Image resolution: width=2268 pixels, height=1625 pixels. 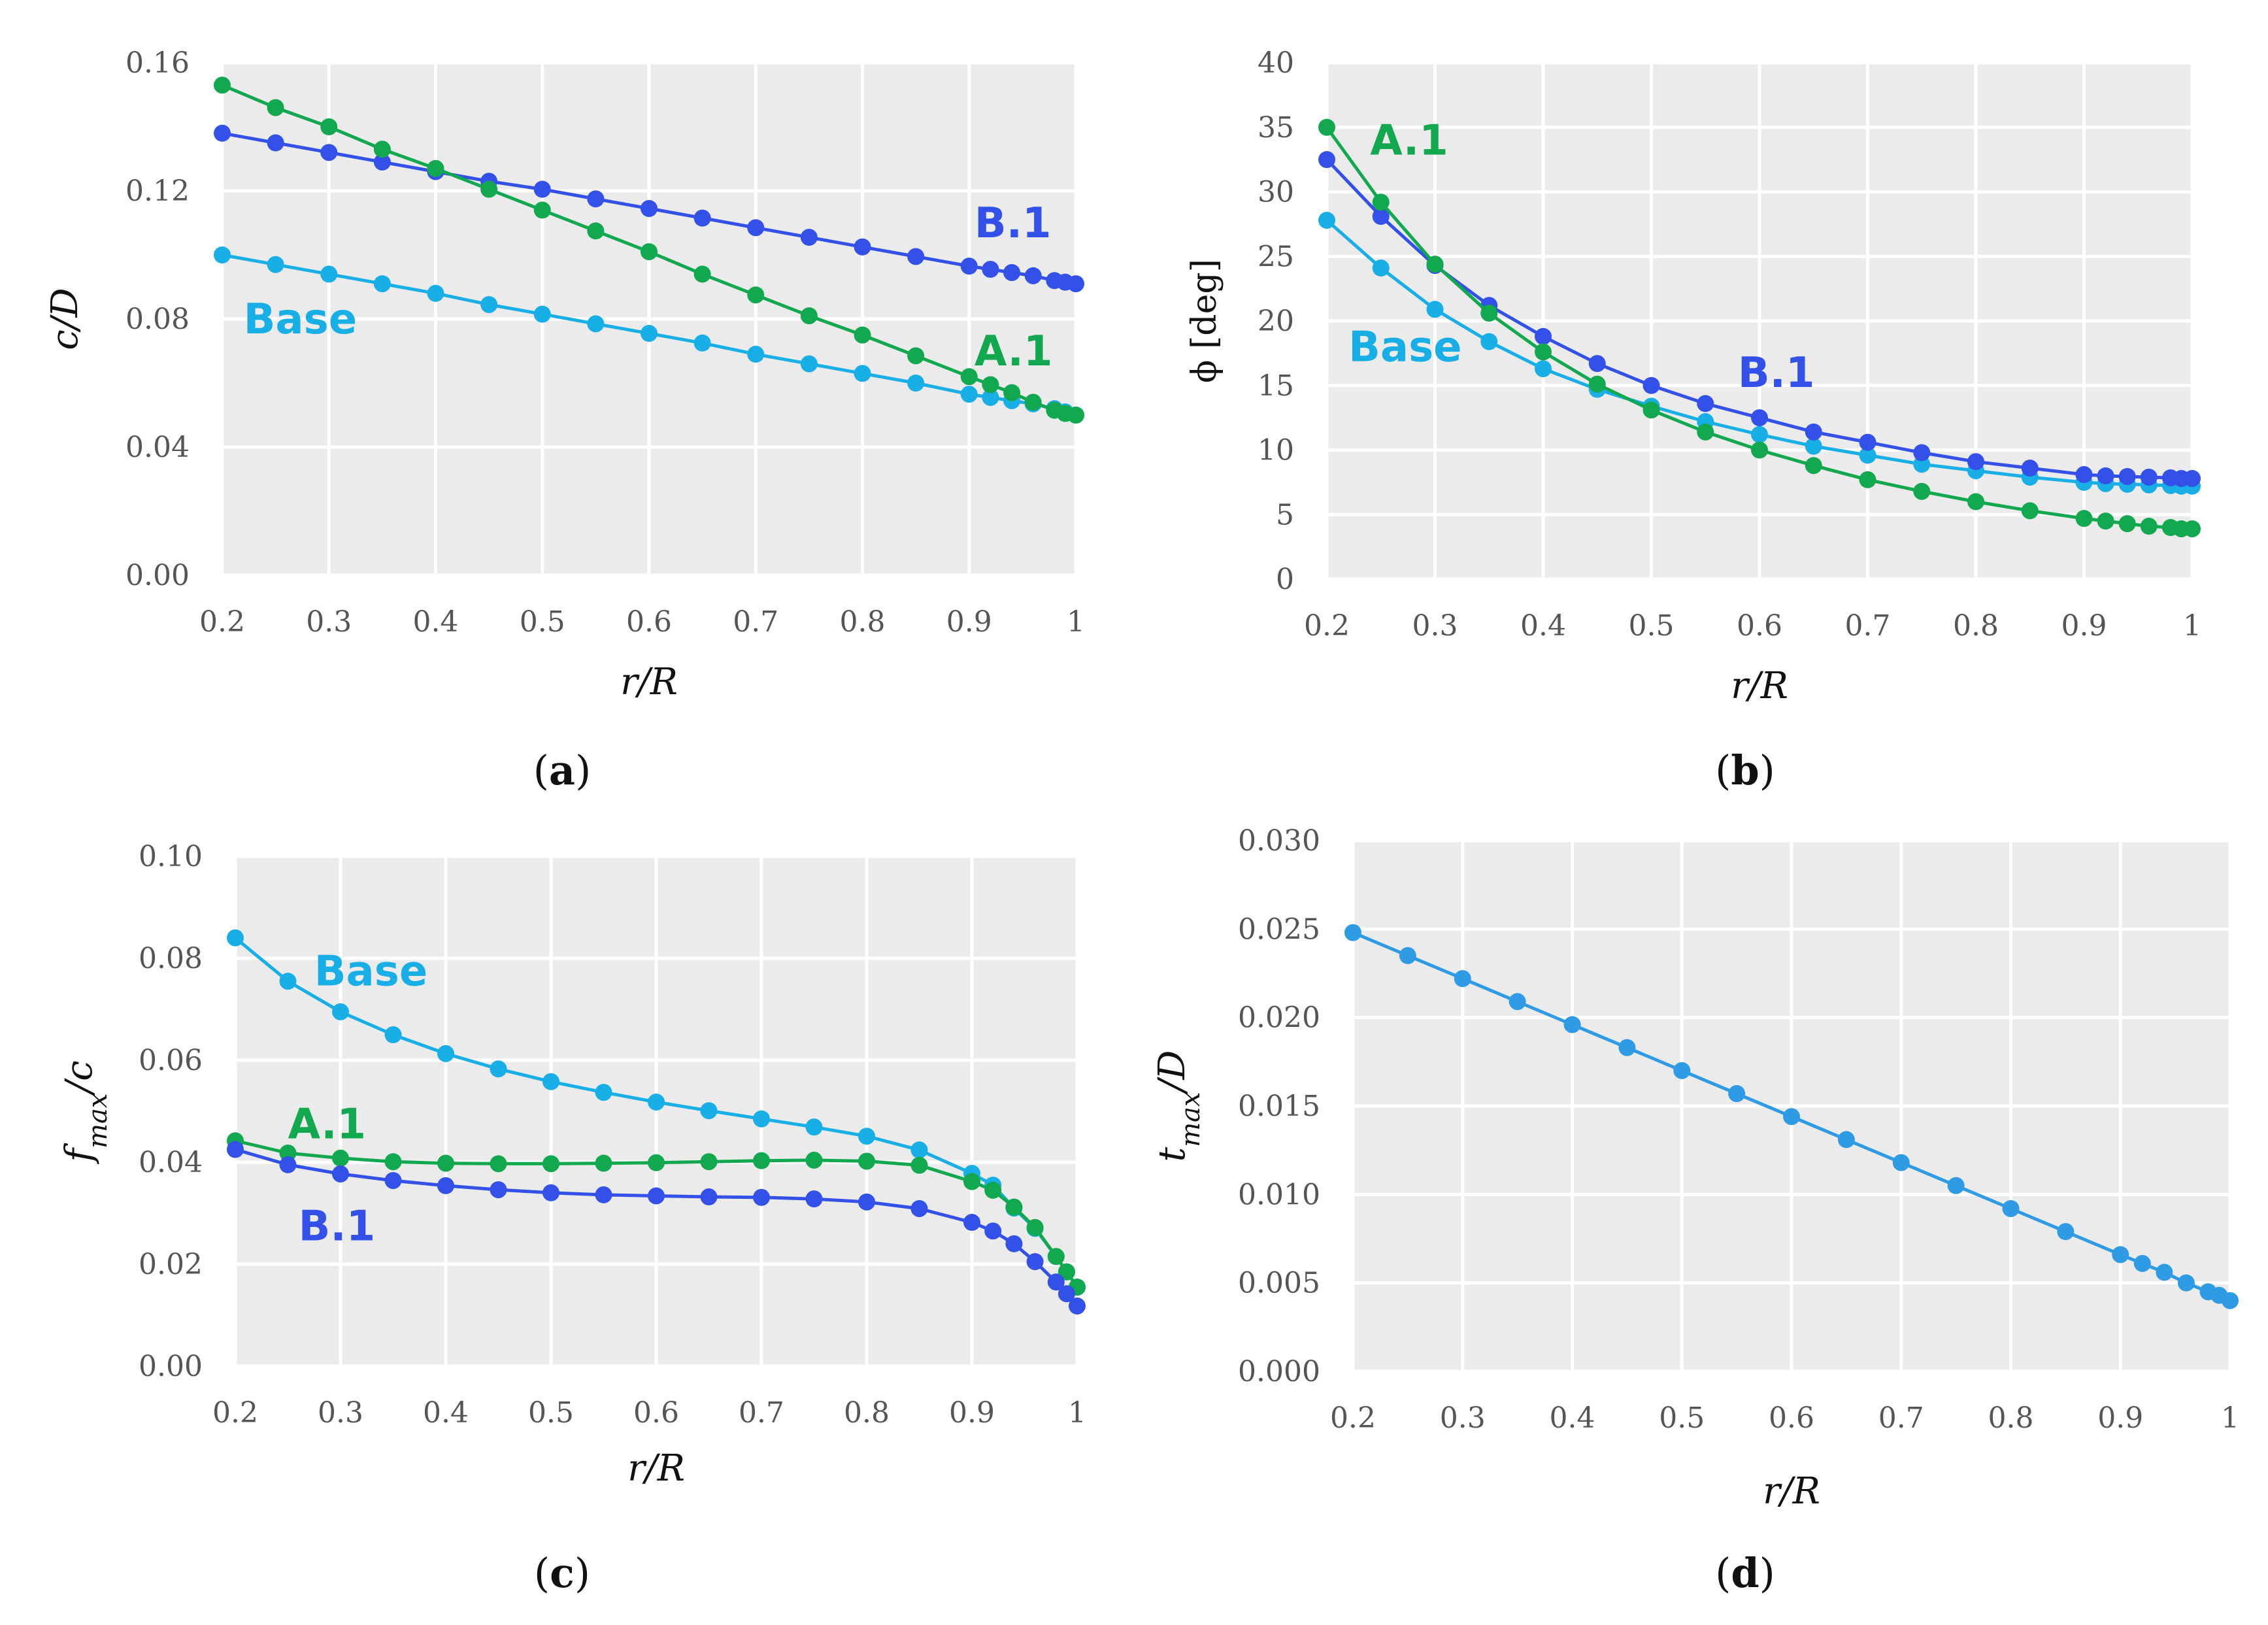 I want to click on y-tick-label: 0.025, so click(x=1279, y=929).